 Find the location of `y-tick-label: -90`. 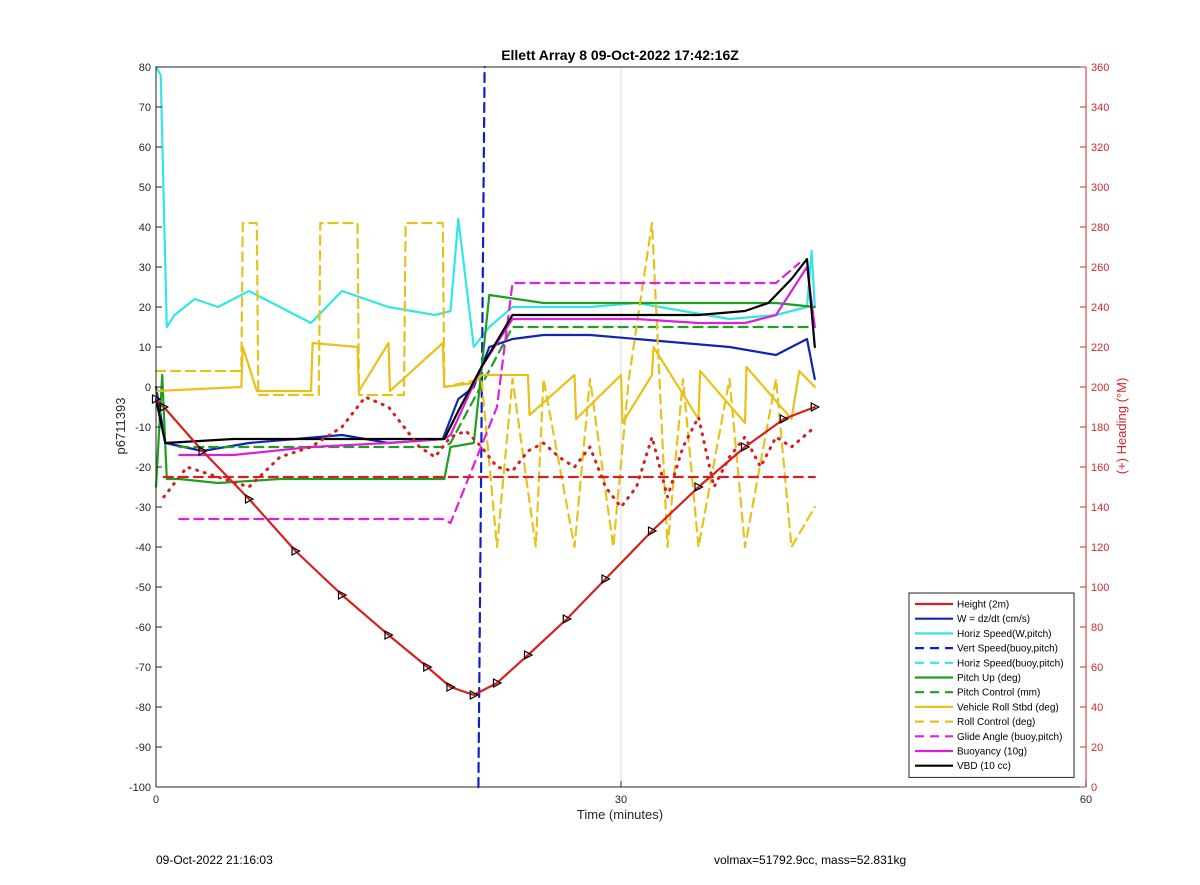

y-tick-label: -90 is located at coordinates (143, 748).